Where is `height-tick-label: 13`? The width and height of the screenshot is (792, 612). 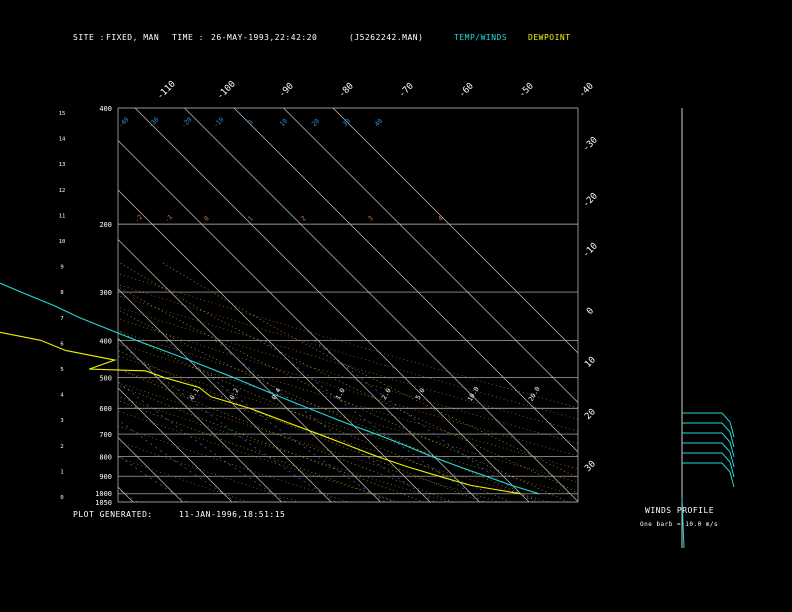
height-tick-label: 13 is located at coordinates (62, 165).